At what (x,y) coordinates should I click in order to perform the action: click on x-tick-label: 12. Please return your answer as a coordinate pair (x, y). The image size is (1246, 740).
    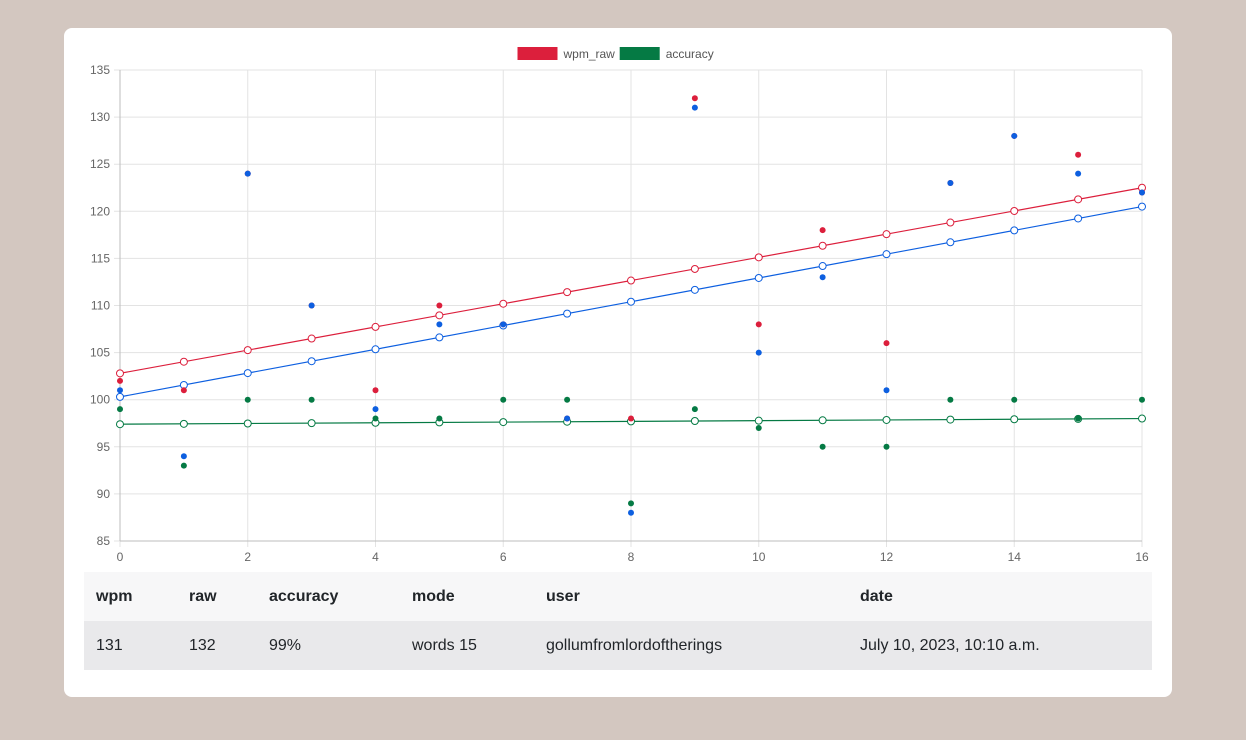
    Looking at the image, I should click on (887, 557).